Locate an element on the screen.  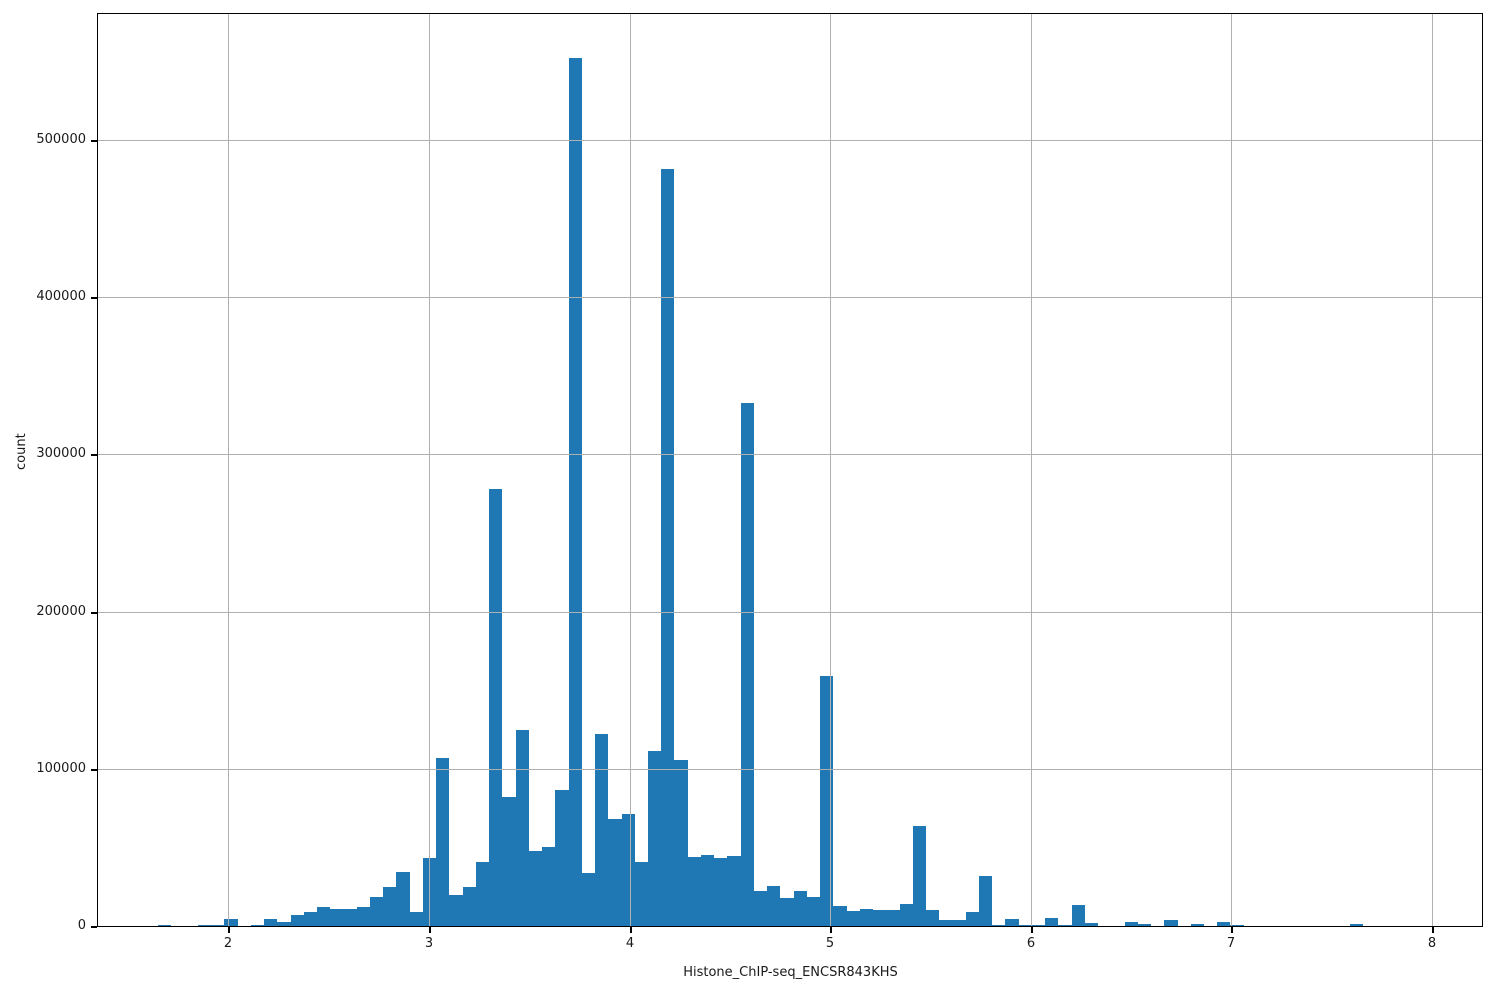
y-tick-label: 0 is located at coordinates (81, 925).